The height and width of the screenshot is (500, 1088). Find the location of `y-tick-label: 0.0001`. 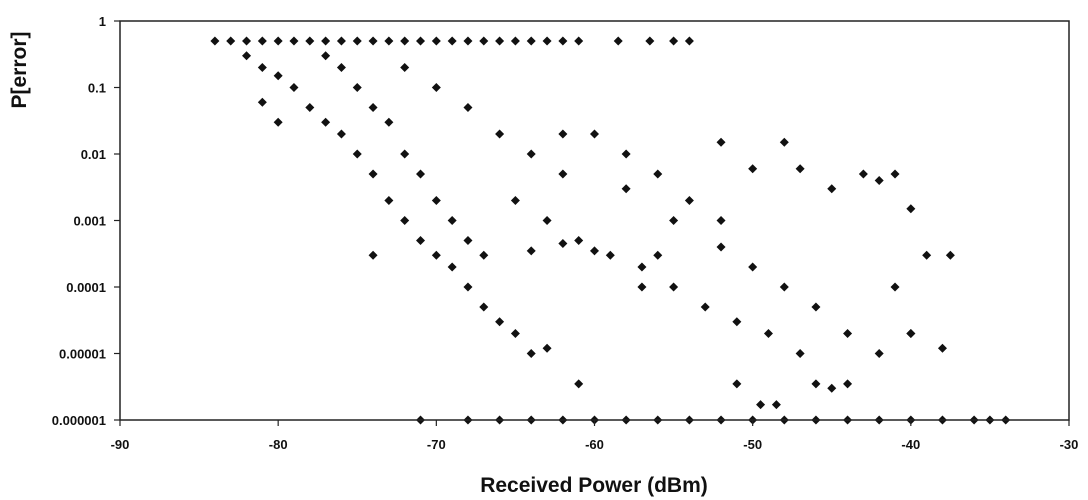

y-tick-label: 0.0001 is located at coordinates (86, 287).